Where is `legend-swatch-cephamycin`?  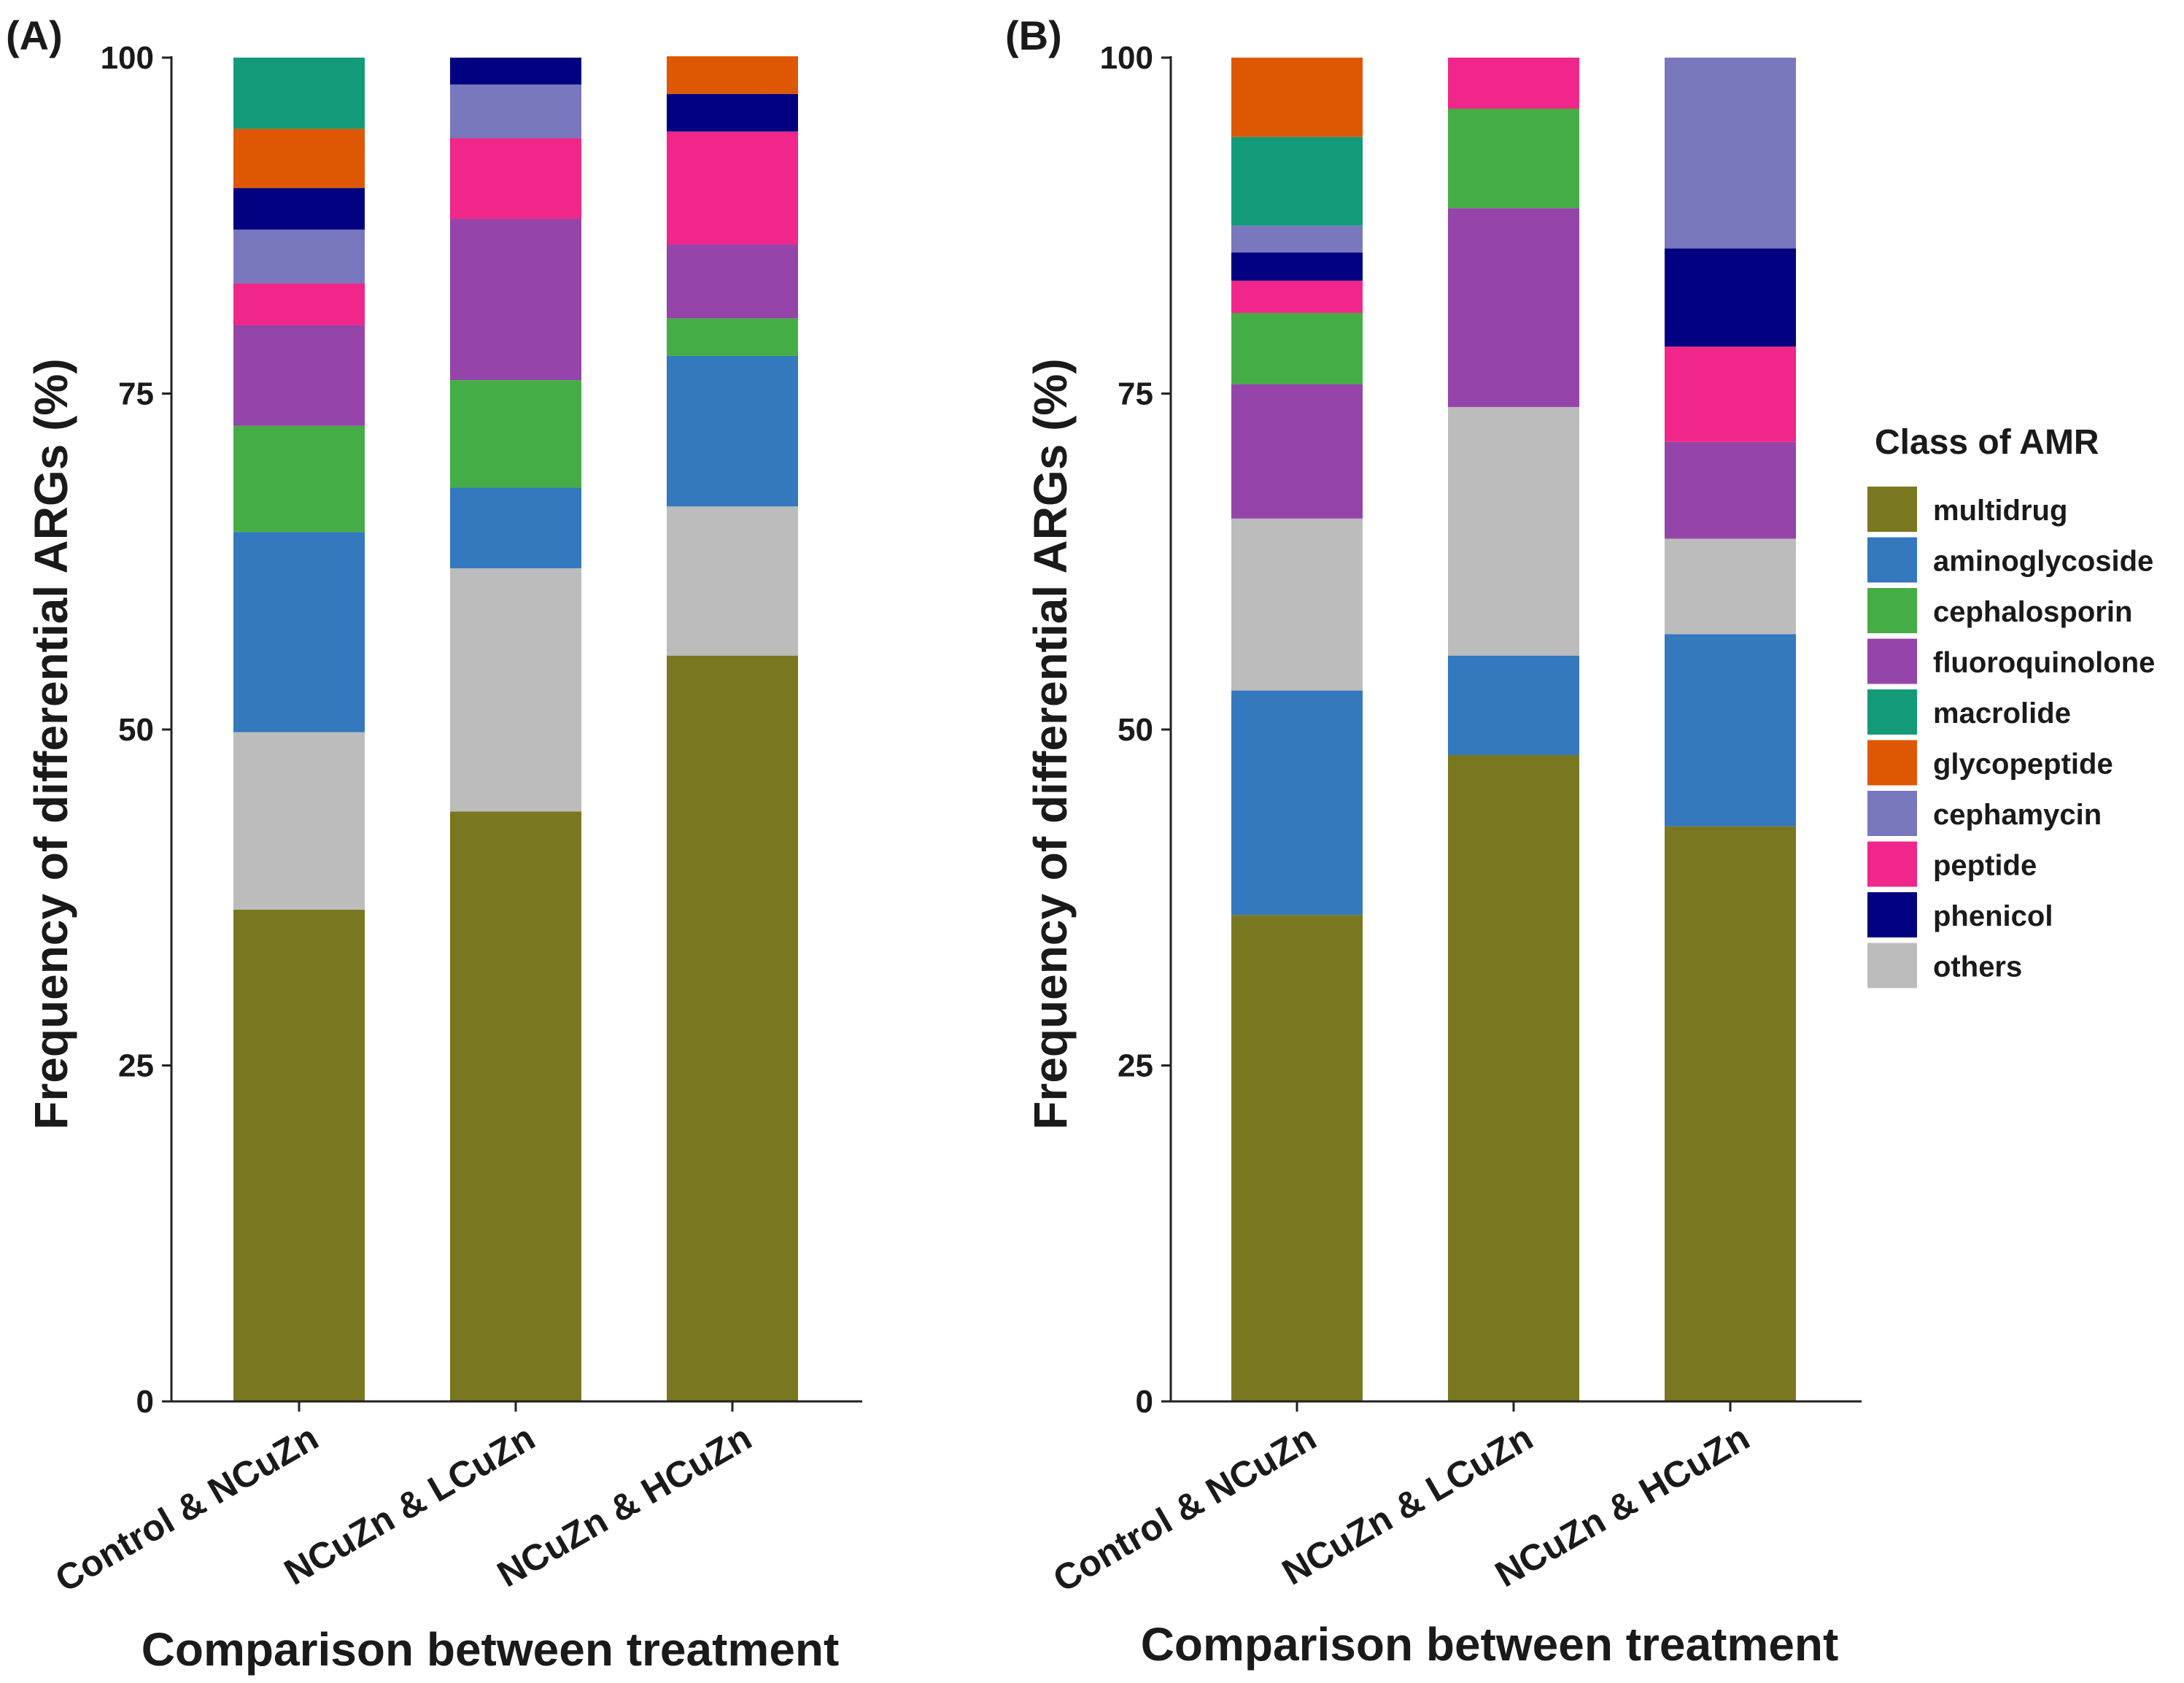
legend-swatch-cephamycin is located at coordinates (1892, 814).